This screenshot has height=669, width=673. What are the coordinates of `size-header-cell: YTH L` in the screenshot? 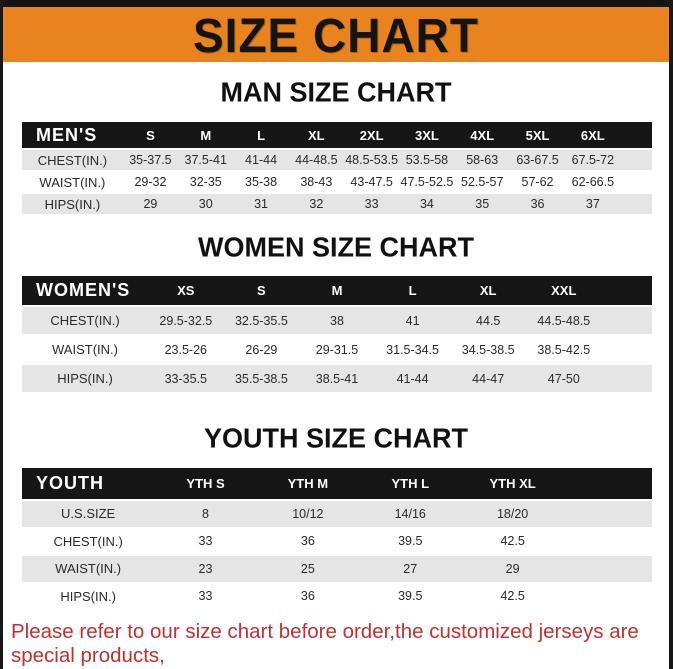 It's located at (410, 484).